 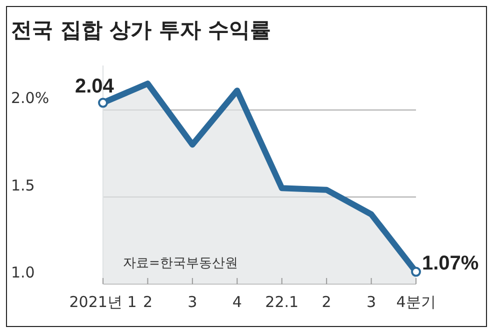 I want to click on y-tick-label: 1.5, so click(x=23, y=185).